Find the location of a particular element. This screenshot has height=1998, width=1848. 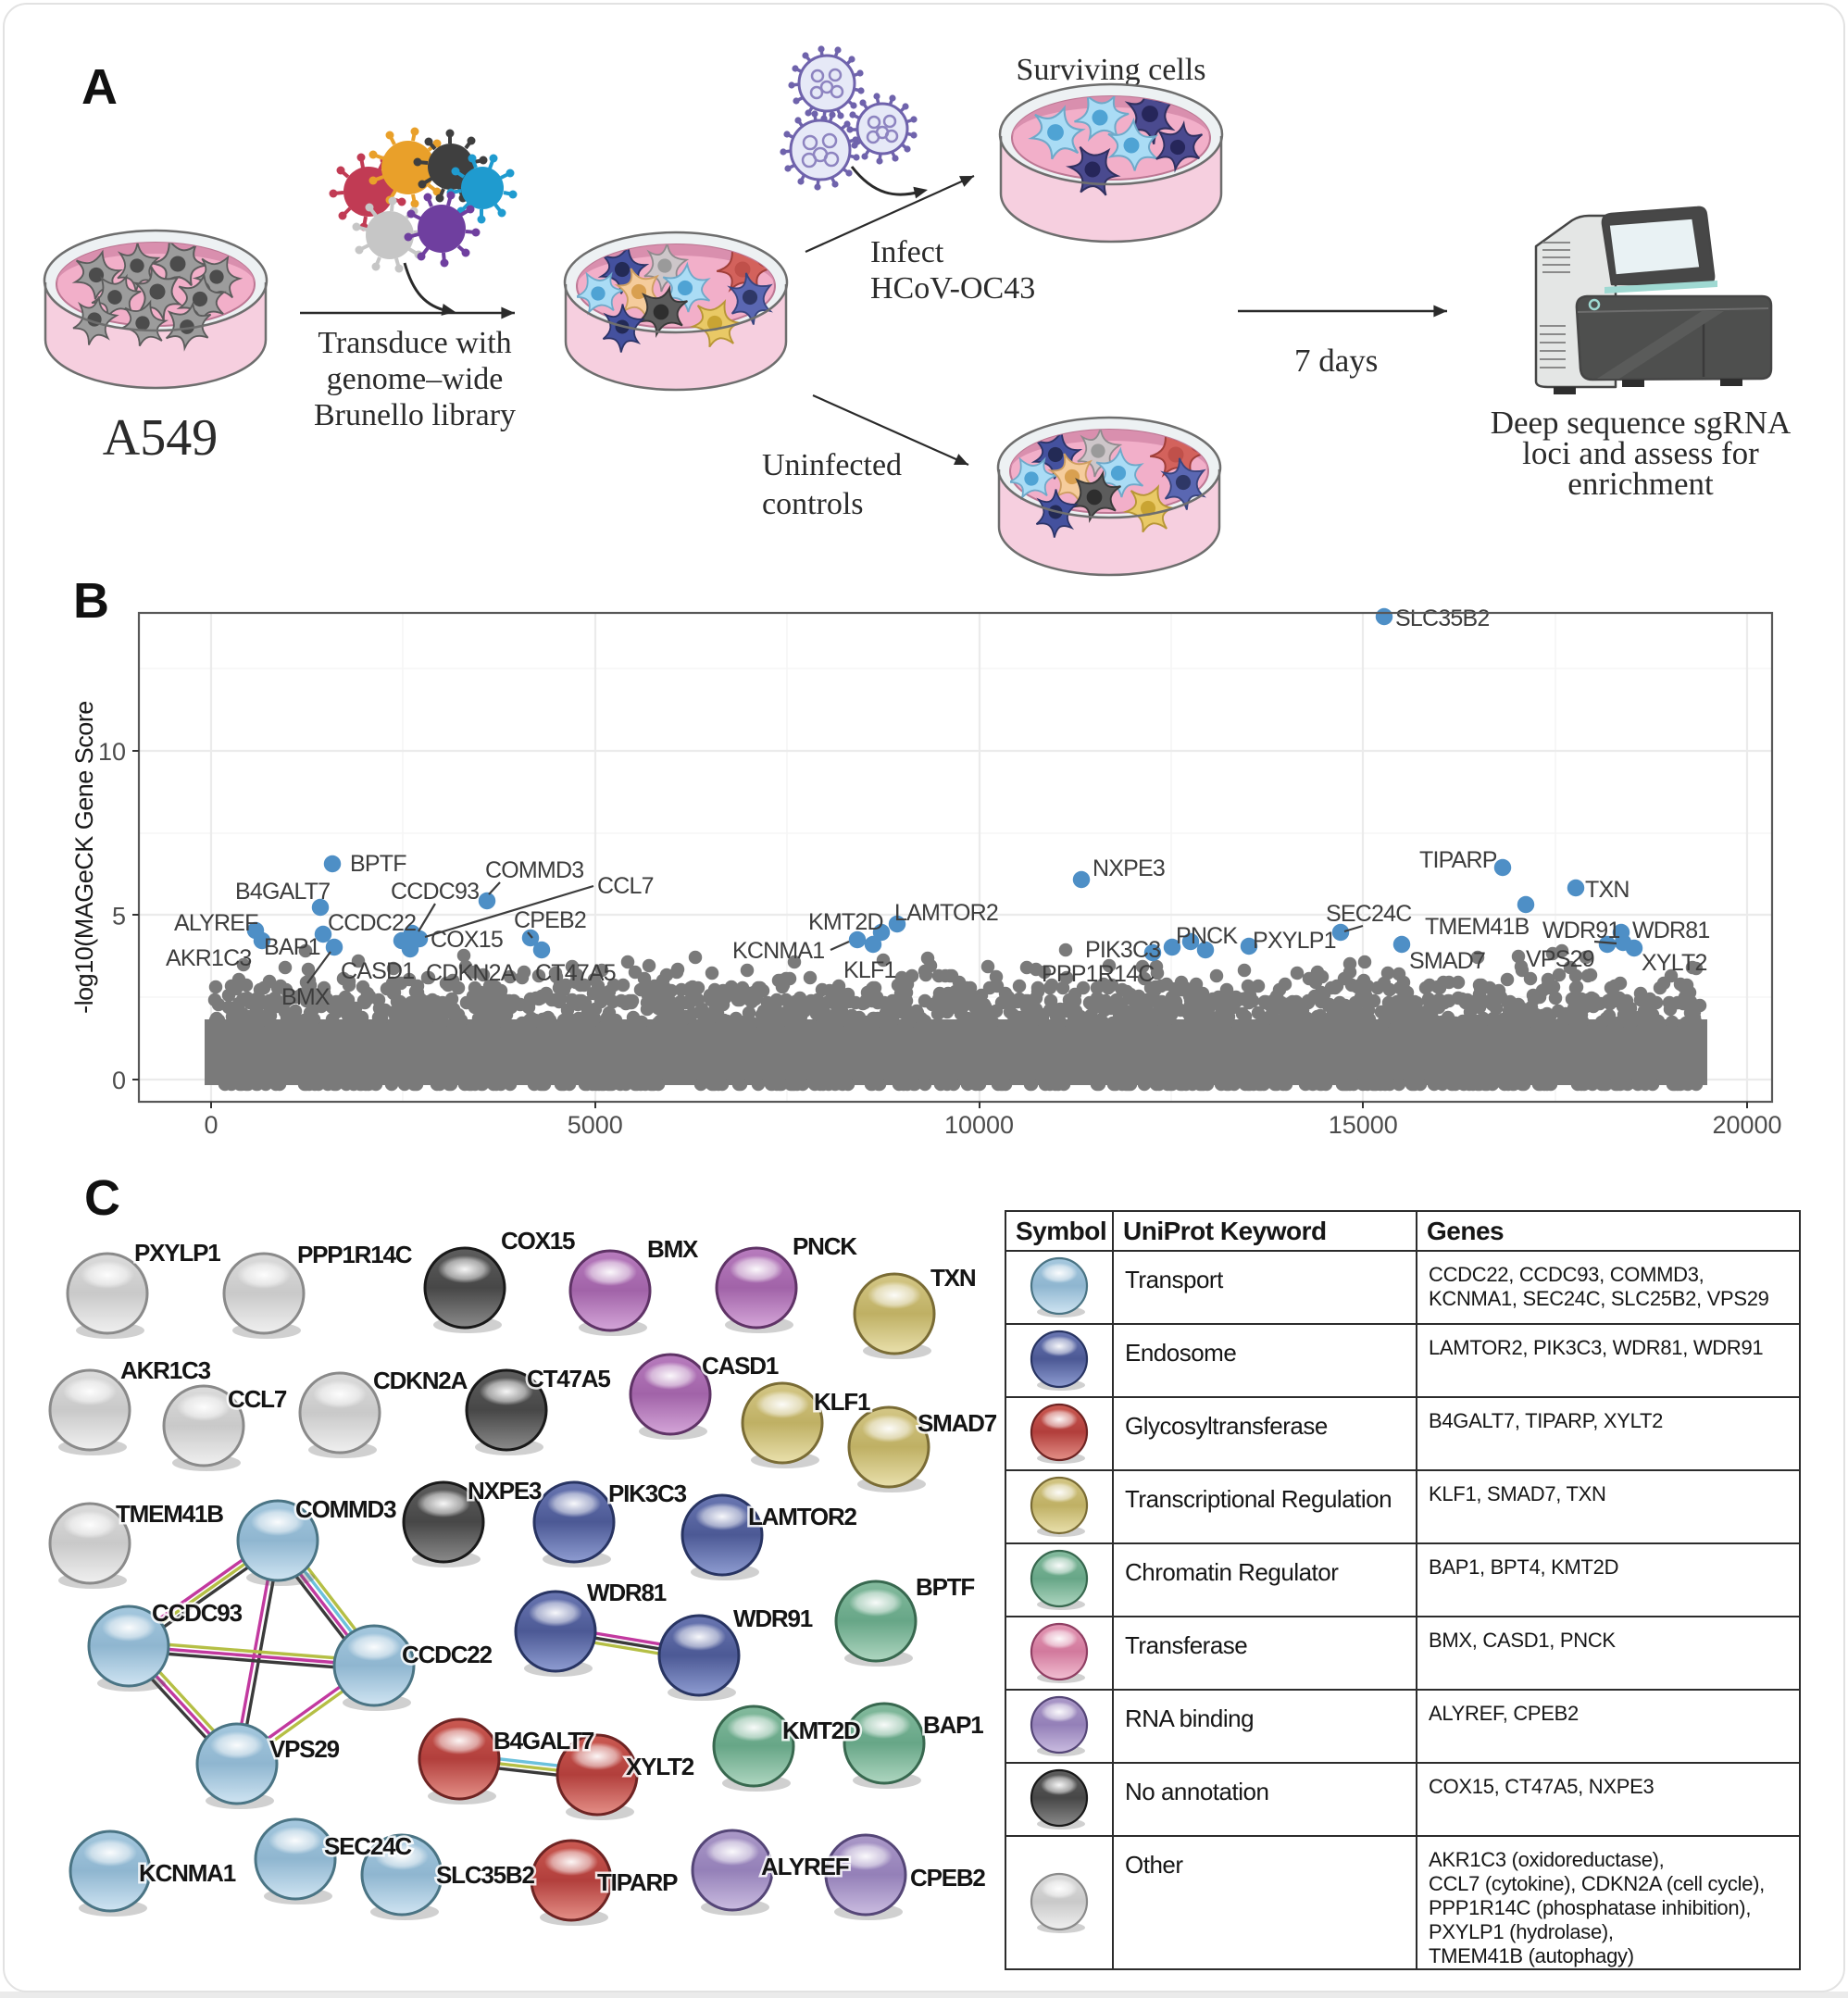

svg-text: 10000 is located at coordinates (979, 1125).